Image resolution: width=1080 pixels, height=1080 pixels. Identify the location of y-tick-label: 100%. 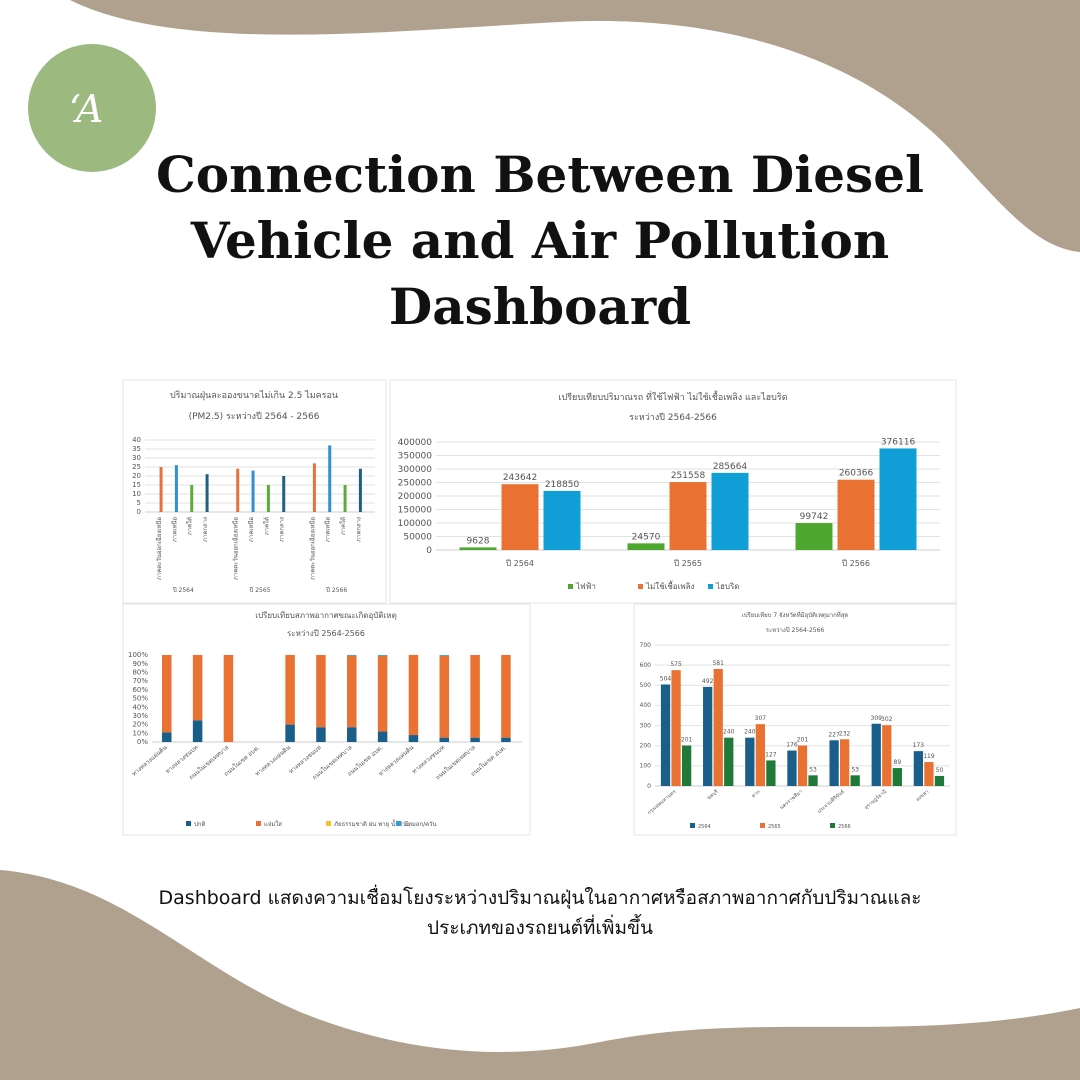
(138, 655).